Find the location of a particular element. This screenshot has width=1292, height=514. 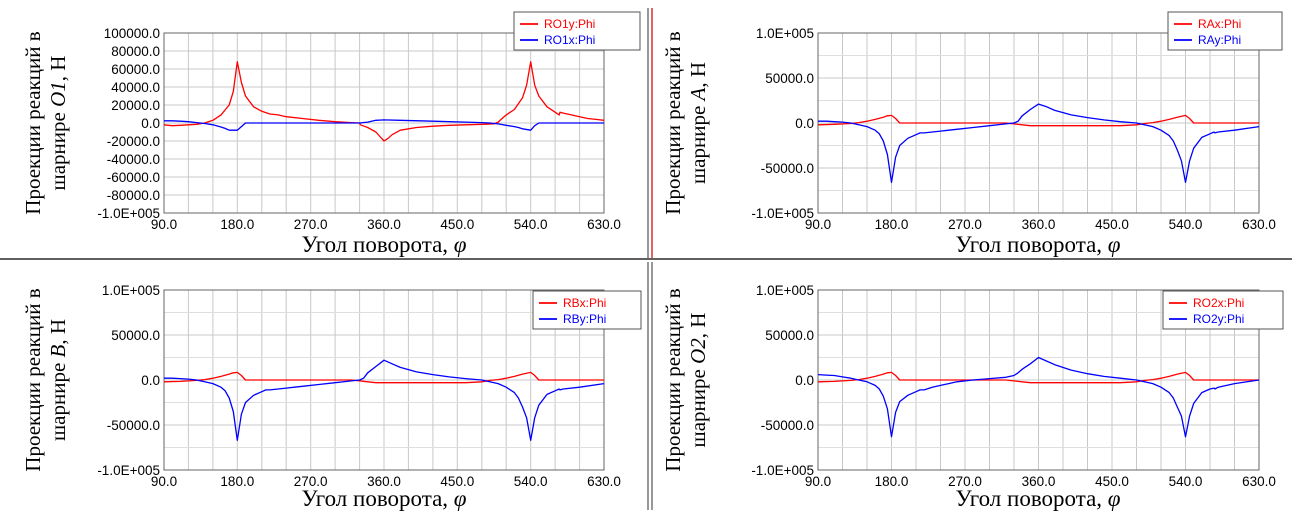

chart4-y-tick-label: 0.0 is located at coordinates (804, 380).